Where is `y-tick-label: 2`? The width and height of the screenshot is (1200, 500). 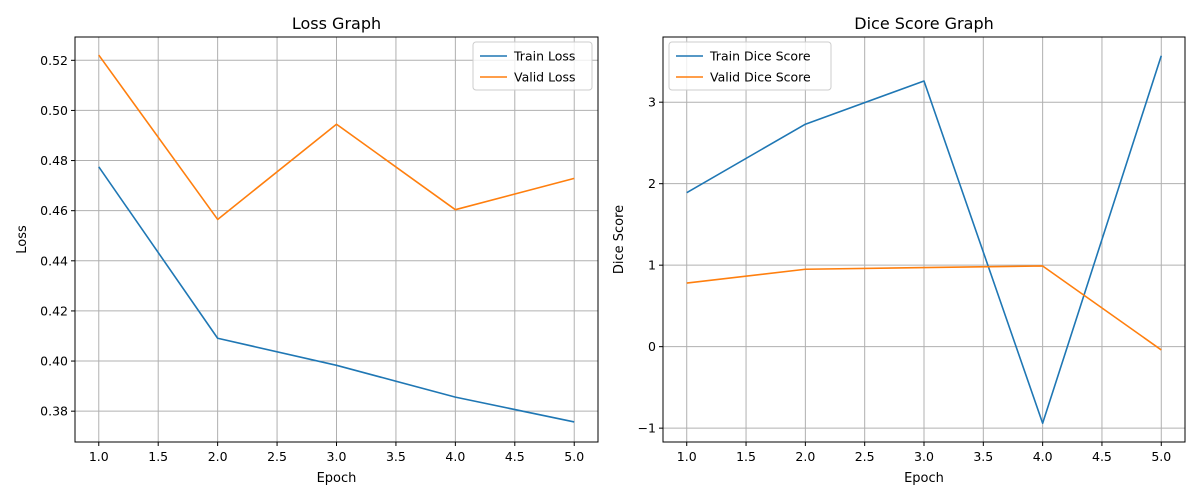
y-tick-label: 2 is located at coordinates (652, 183).